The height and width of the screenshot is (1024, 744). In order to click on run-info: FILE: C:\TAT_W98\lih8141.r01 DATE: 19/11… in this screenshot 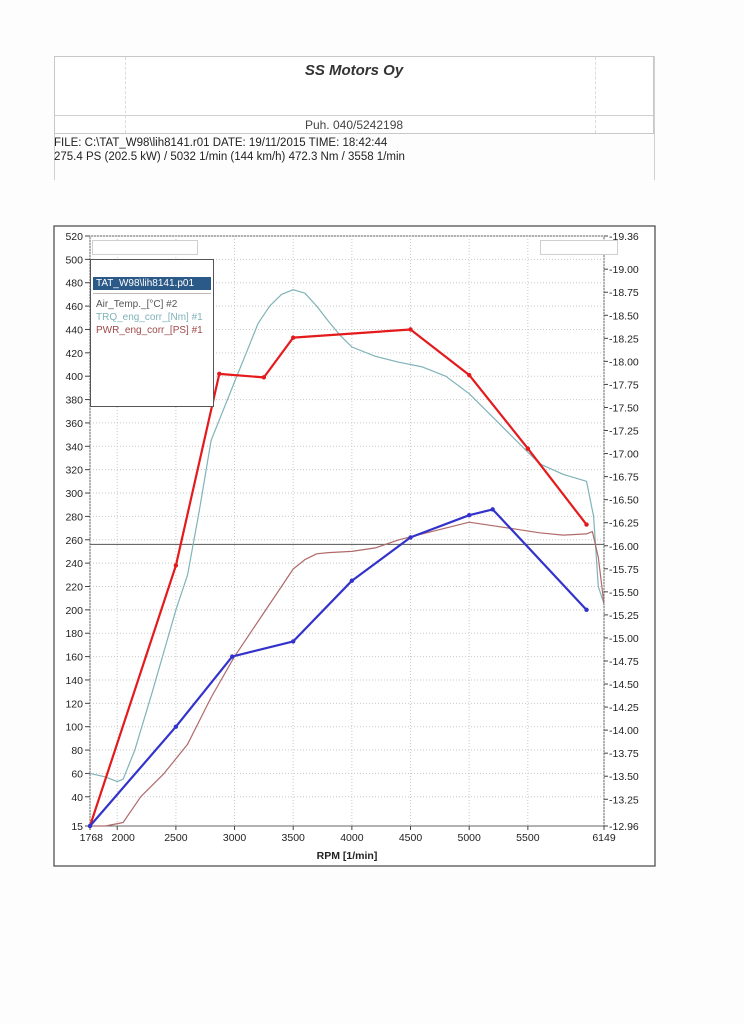, I will do `click(354, 150)`.